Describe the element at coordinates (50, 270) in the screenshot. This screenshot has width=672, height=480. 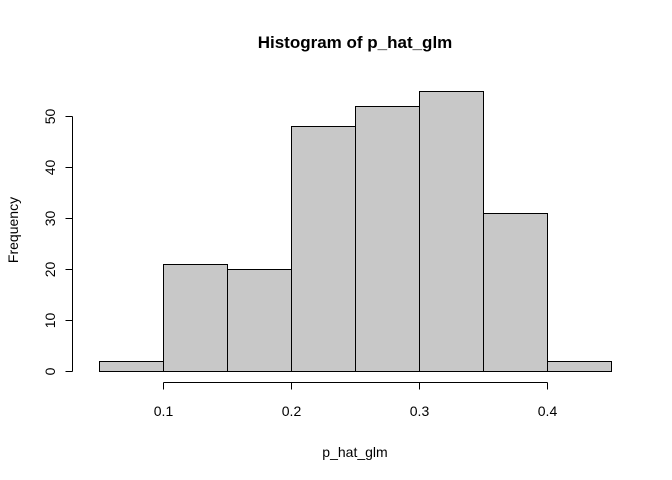
I see `y-tick-label: 20` at that location.